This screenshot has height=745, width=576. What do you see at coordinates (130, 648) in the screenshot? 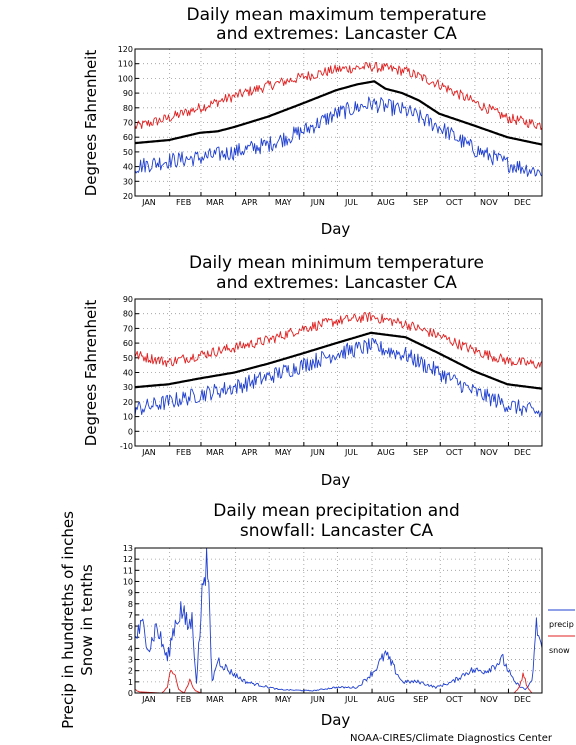
I see `y-tick-label: 4` at bounding box center [130, 648].